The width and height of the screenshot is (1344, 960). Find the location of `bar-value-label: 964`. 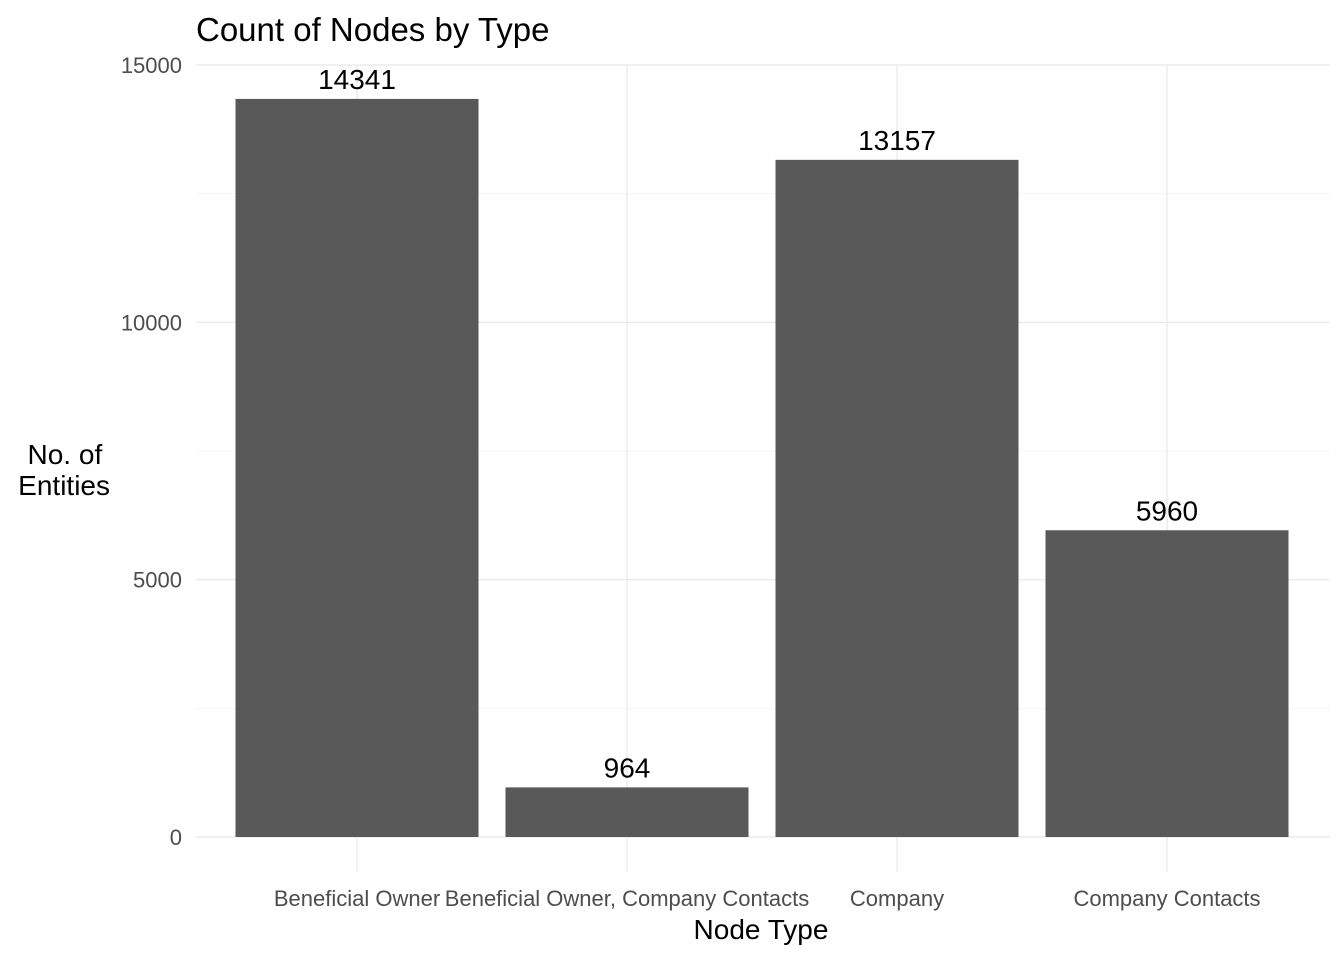

bar-value-label: 964 is located at coordinates (627, 767).